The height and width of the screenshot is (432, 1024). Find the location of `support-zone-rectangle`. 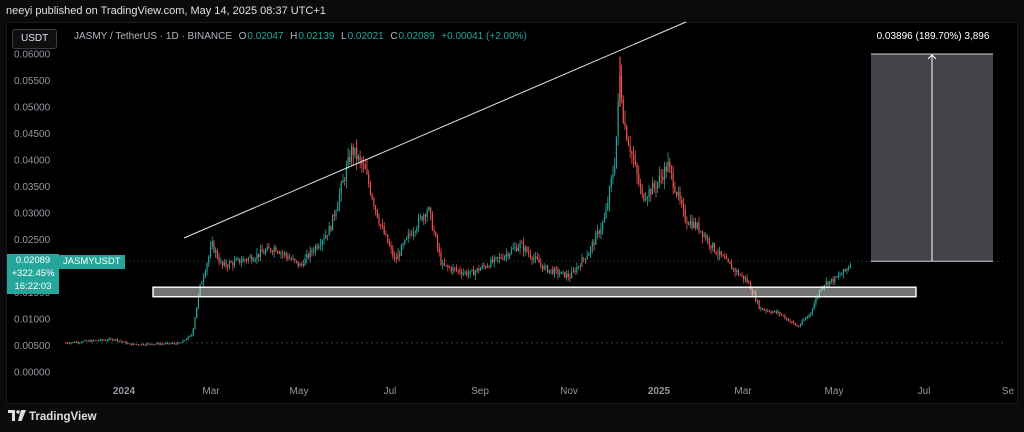

support-zone-rectangle is located at coordinates (534, 292).